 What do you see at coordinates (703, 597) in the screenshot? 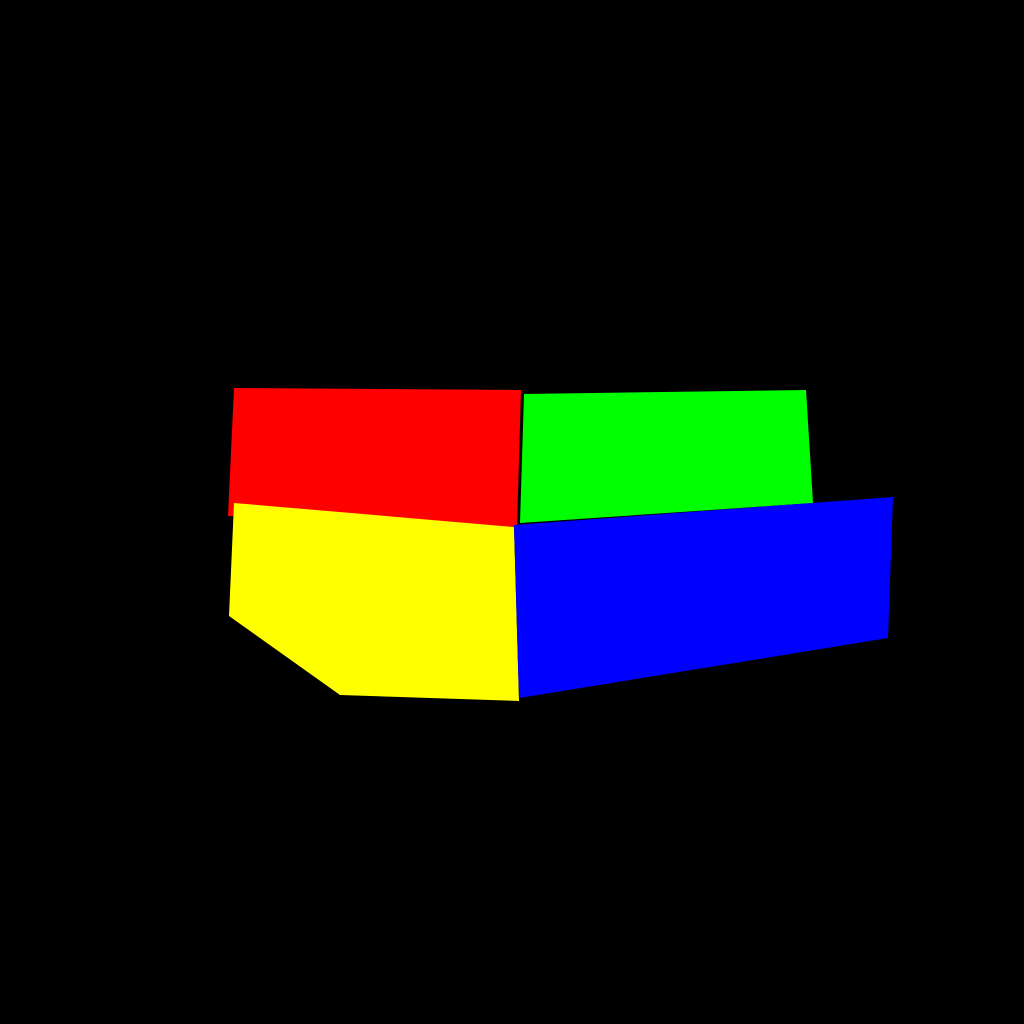
I see `blue-panel` at bounding box center [703, 597].